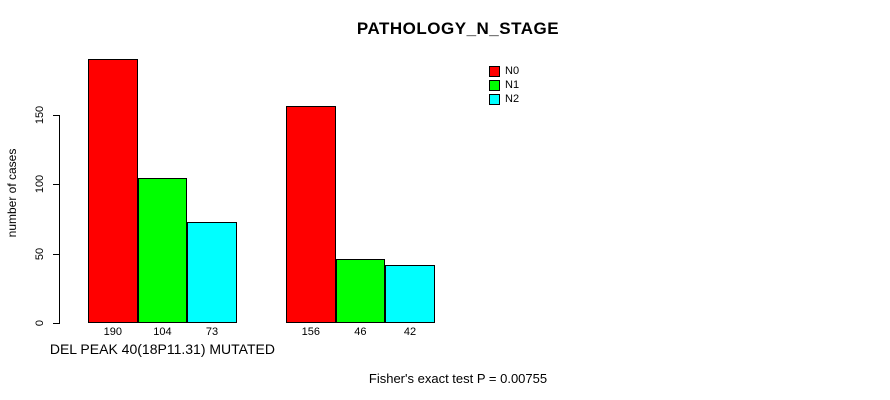 This screenshot has width=890, height=400. Describe the element at coordinates (40, 254) in the screenshot. I see `y-axis-tick-label: 50` at that location.